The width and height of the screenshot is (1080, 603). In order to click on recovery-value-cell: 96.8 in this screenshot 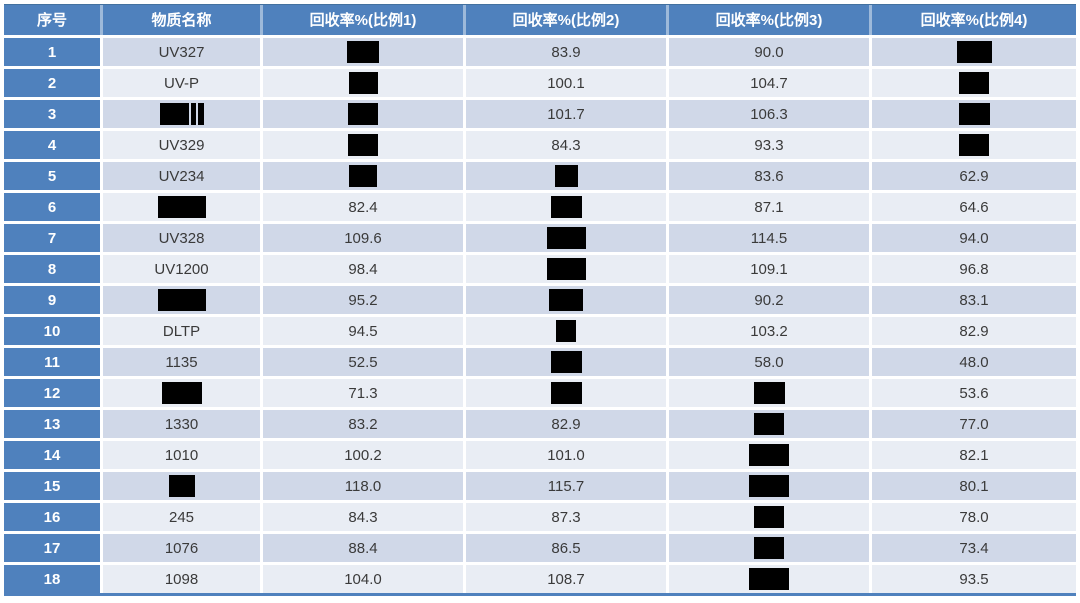, I will do `click(974, 269)`.